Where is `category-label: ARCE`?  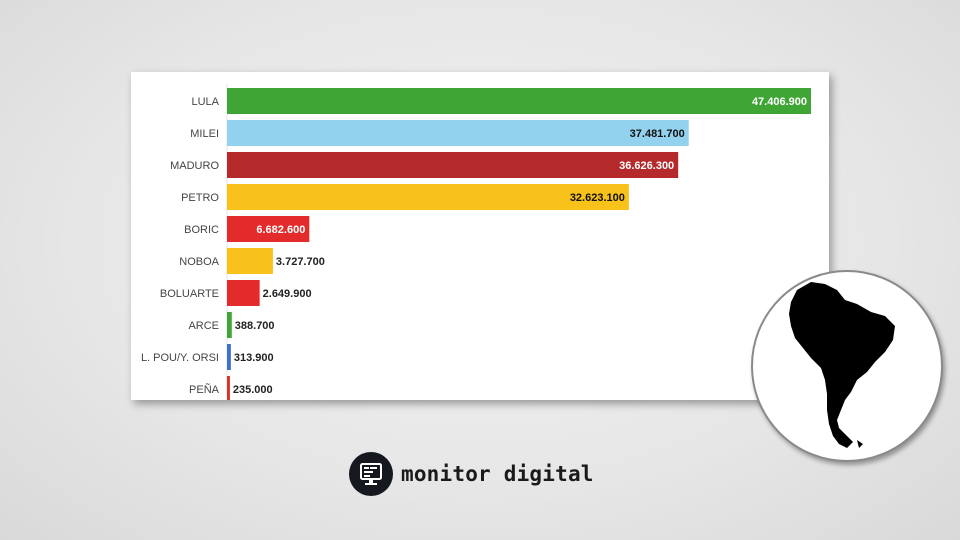 category-label: ARCE is located at coordinates (203, 326).